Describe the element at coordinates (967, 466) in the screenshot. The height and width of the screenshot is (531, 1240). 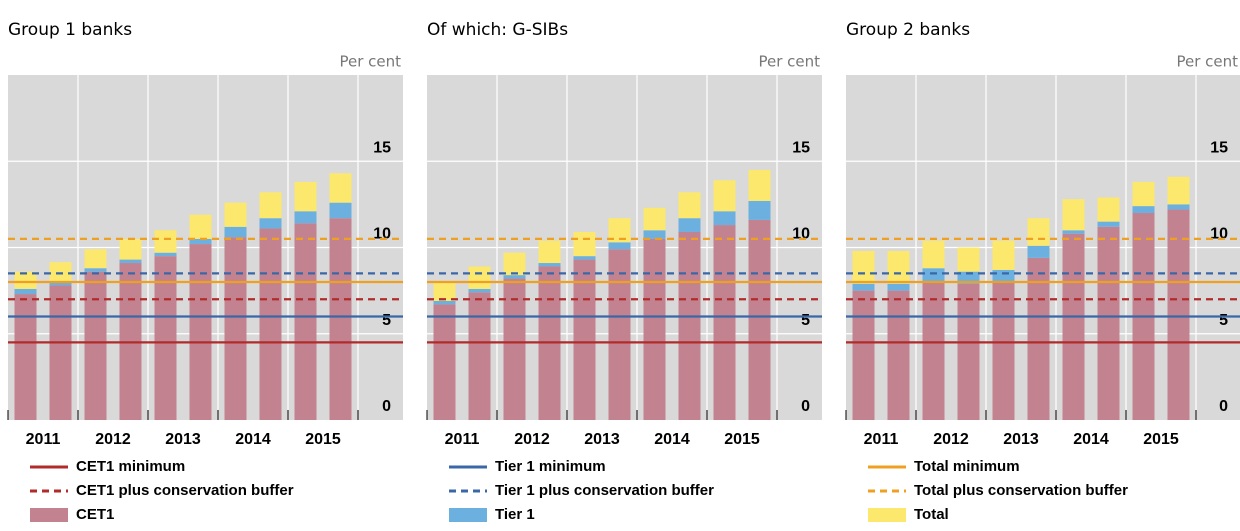
I see `legend-label: Total minimum` at that location.